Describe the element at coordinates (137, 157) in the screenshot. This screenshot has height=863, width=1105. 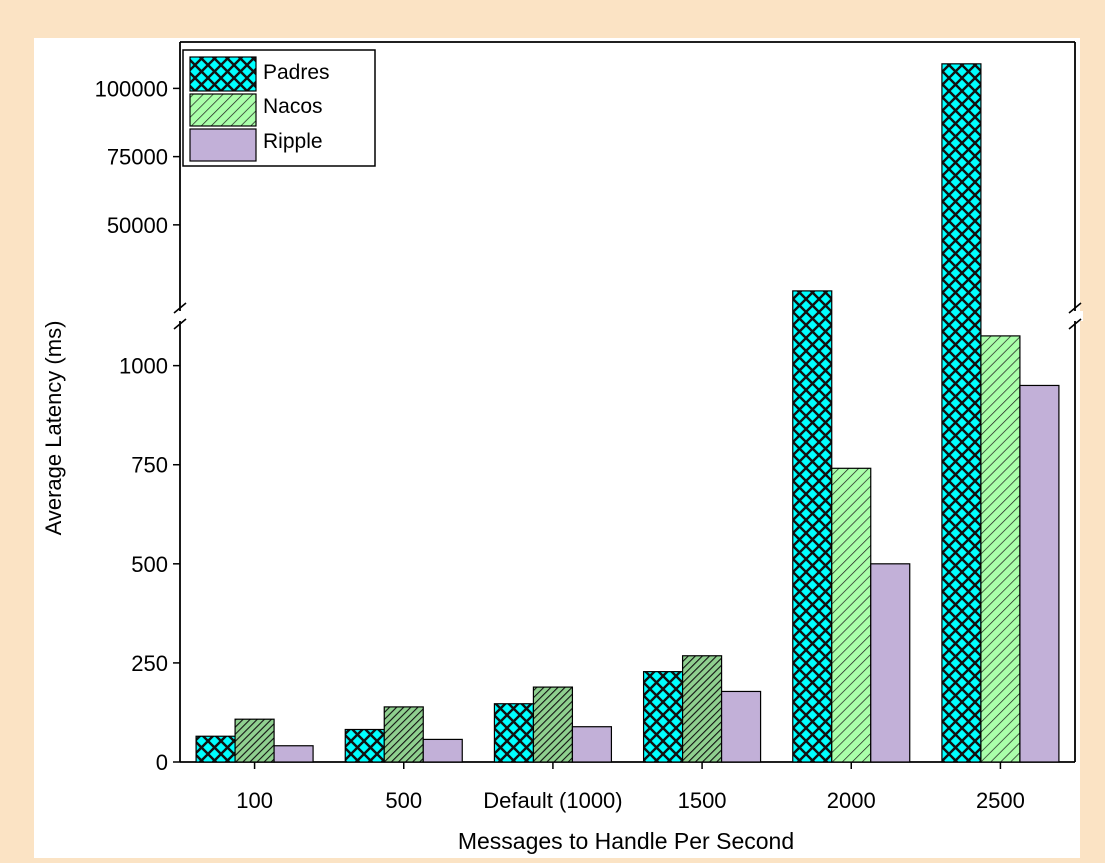
I see `y-tick-label-7: 75000` at that location.